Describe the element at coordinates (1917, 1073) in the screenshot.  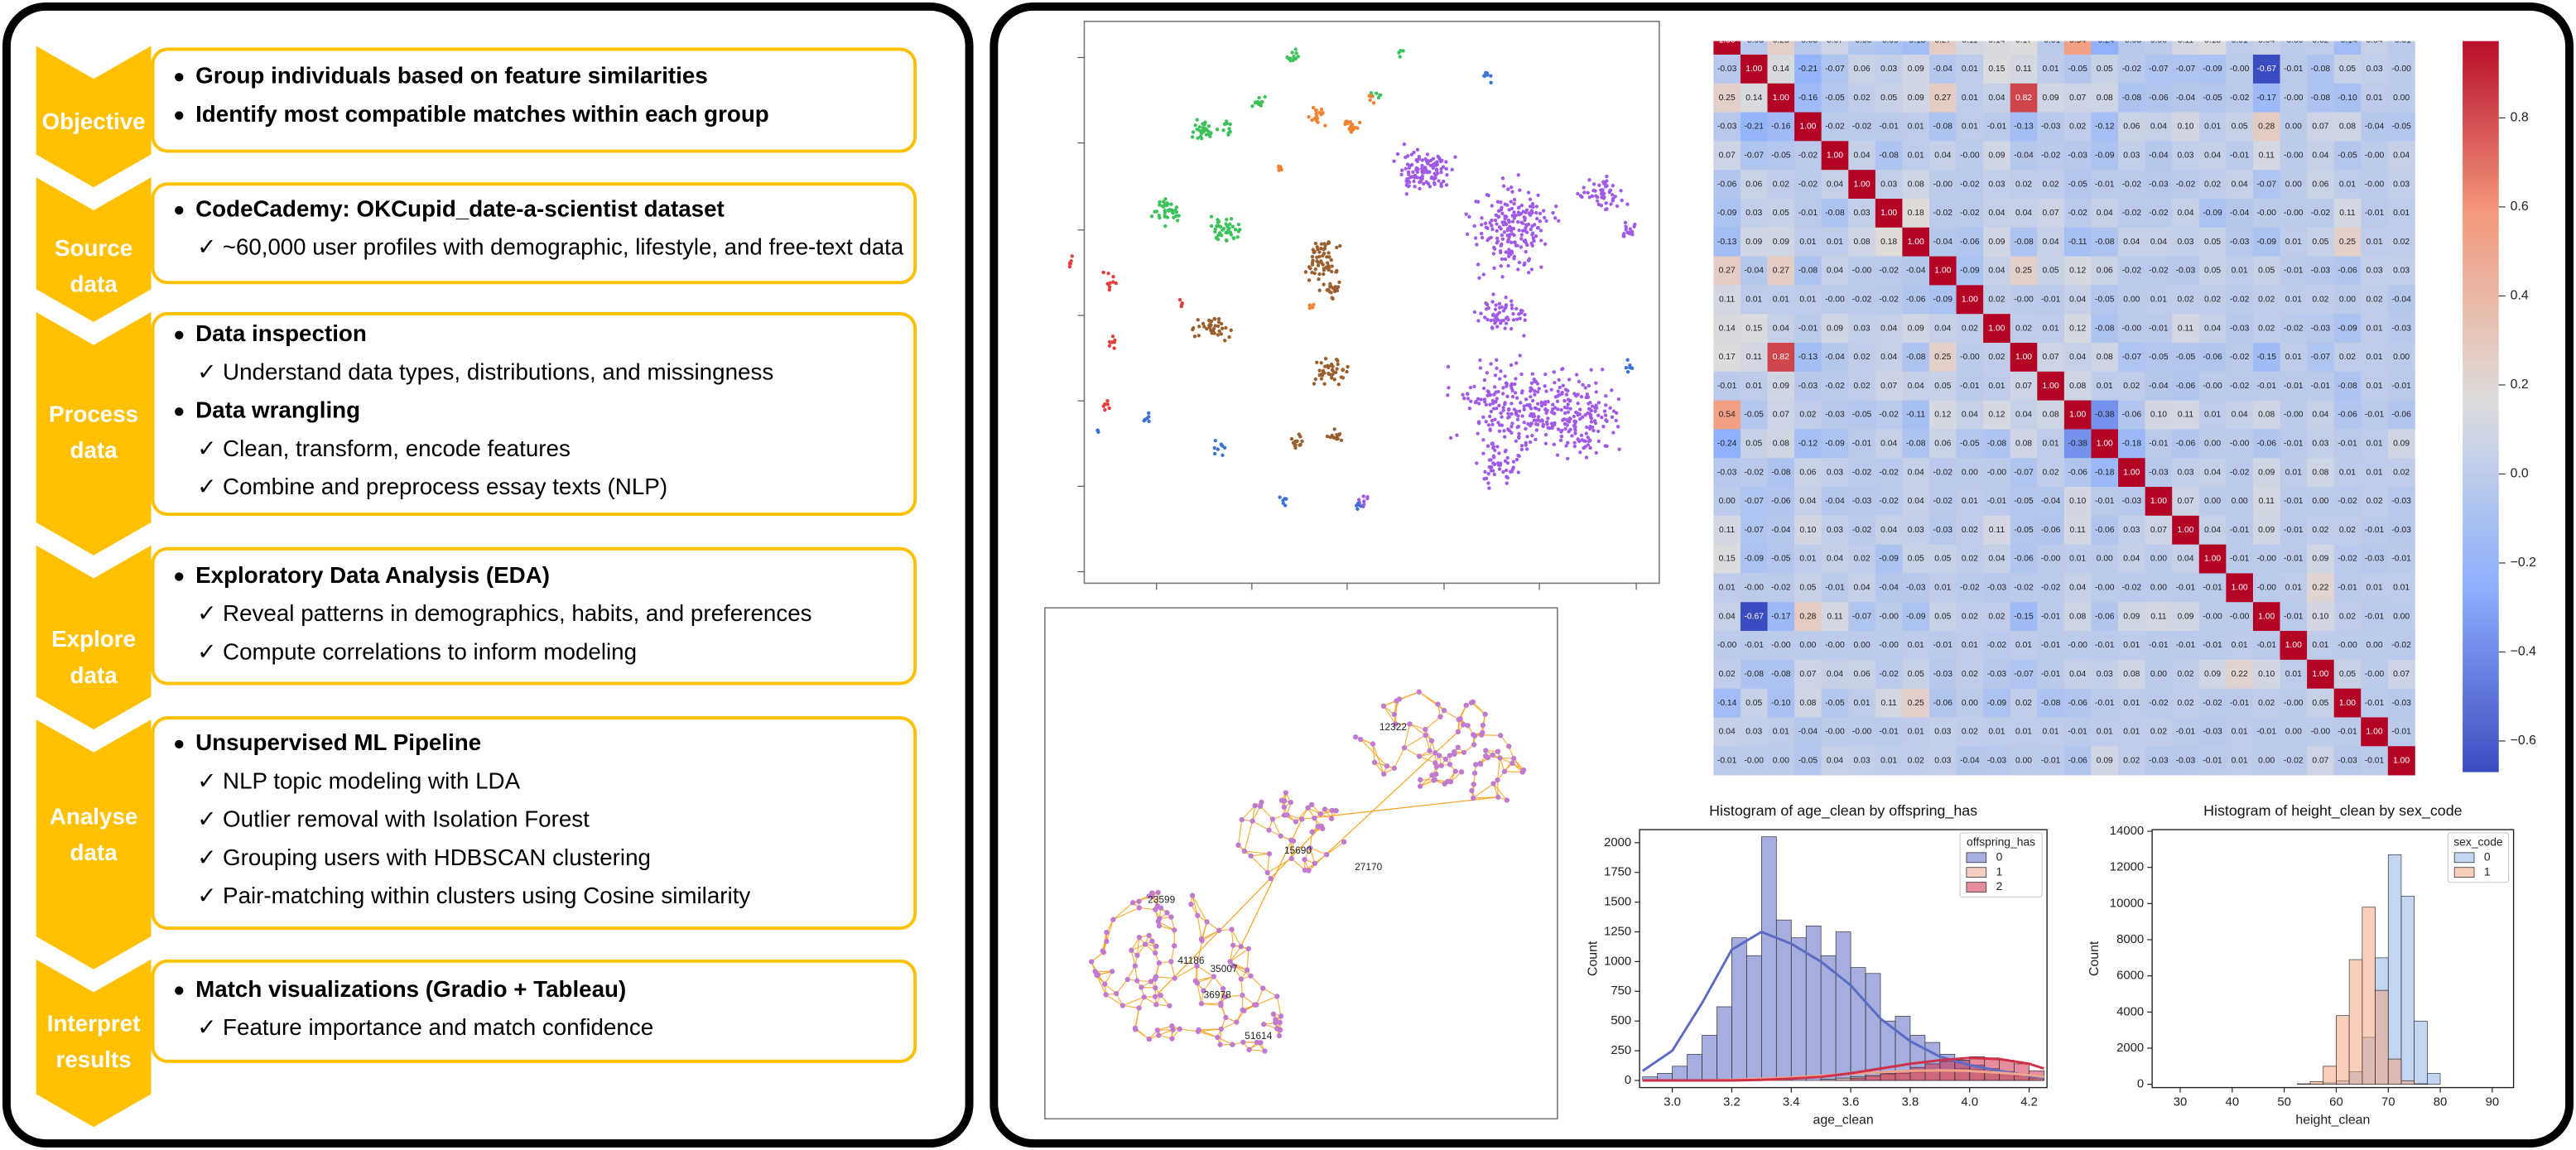
I see `histogram-bar` at that location.